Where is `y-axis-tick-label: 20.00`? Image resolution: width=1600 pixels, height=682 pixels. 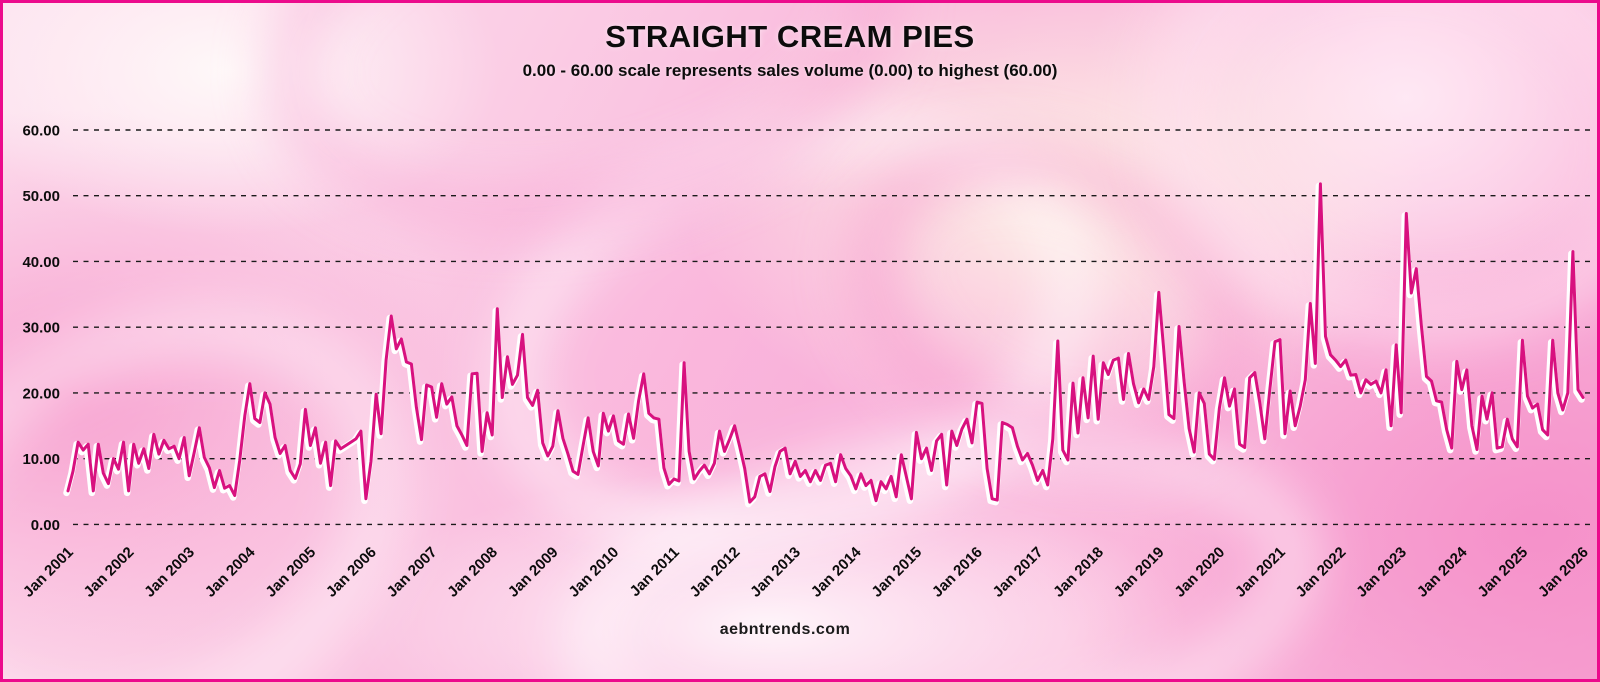
y-axis-tick-label: 20.00 is located at coordinates (41, 393).